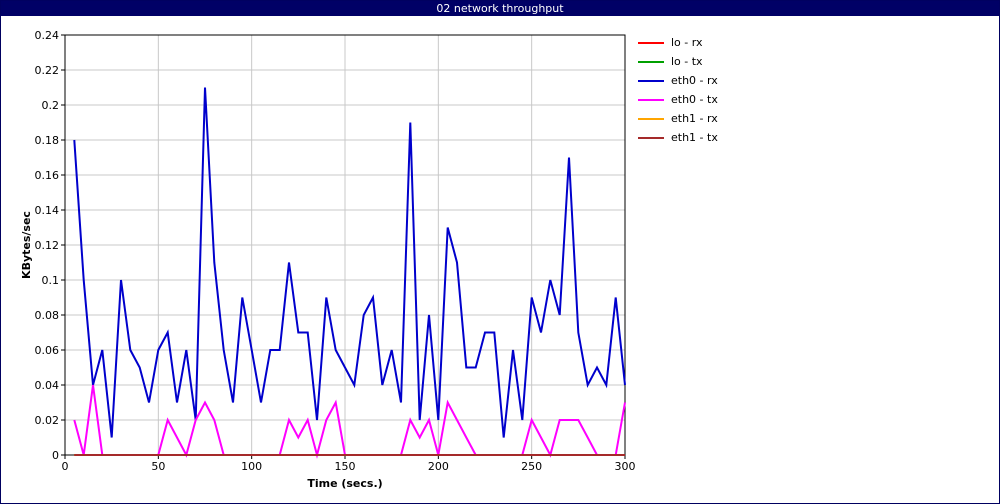  I want to click on x-axis-title: Time (secs.), so click(344, 483).